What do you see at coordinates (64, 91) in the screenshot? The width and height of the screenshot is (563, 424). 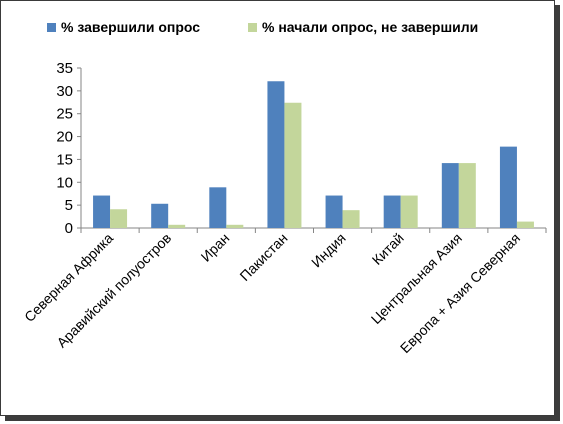 I see `y-tick-label: 30` at bounding box center [64, 91].